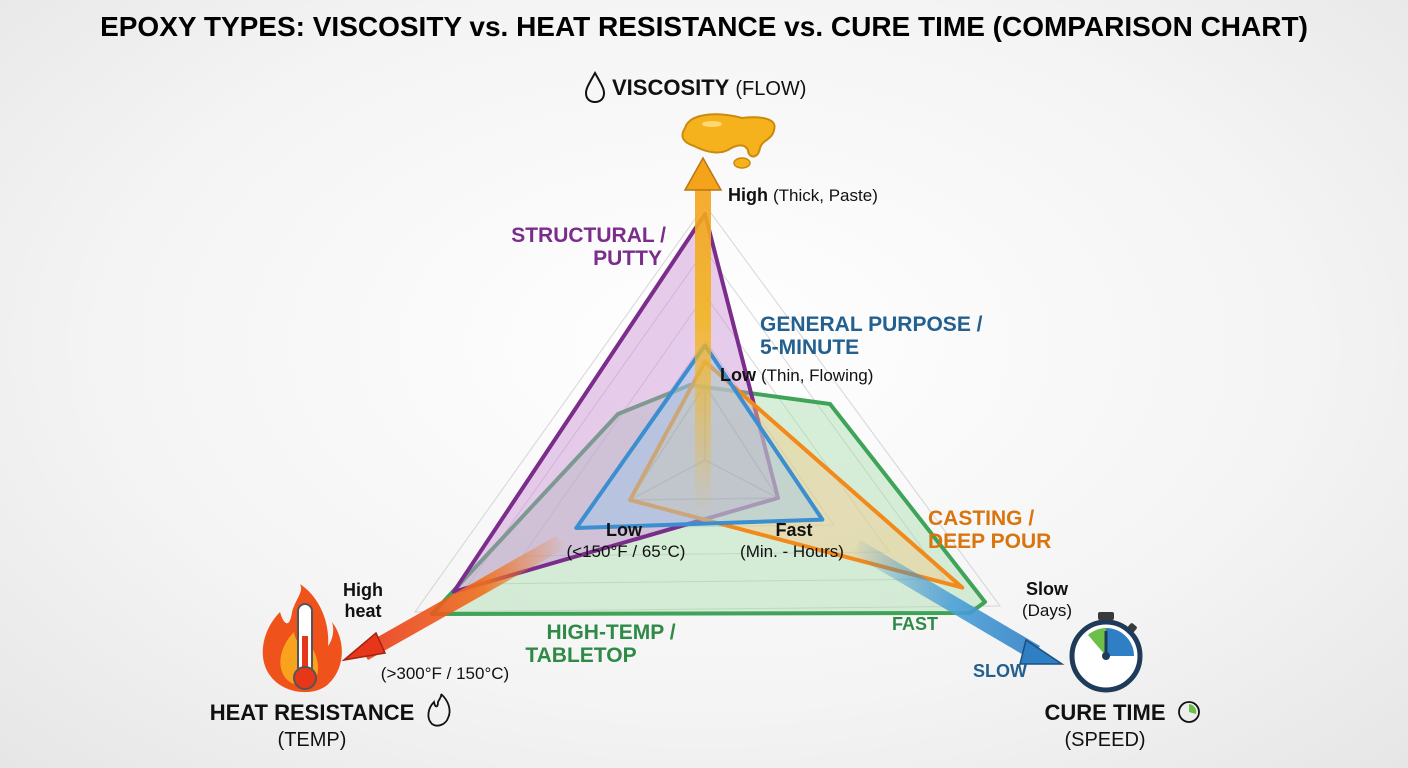  Describe the element at coordinates (667, 480) in the screenshot. I see `grid-spoke-heat` at that location.